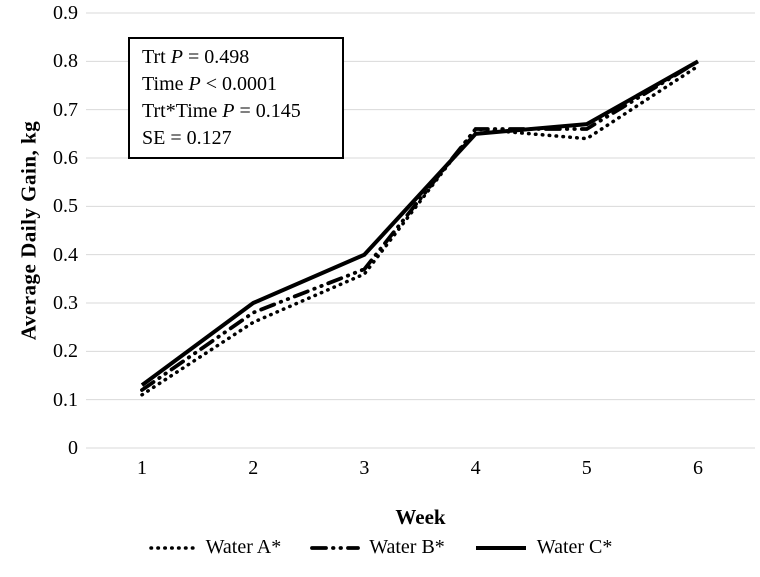 The width and height of the screenshot is (760, 577). Describe the element at coordinates (65, 303) in the screenshot. I see `y-tick-label: 0.3` at that location.